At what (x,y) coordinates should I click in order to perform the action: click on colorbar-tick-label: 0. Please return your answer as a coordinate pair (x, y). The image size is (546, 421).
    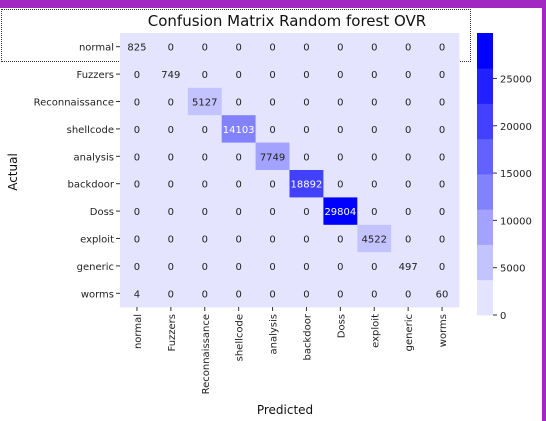
    Looking at the image, I should click on (503, 316).